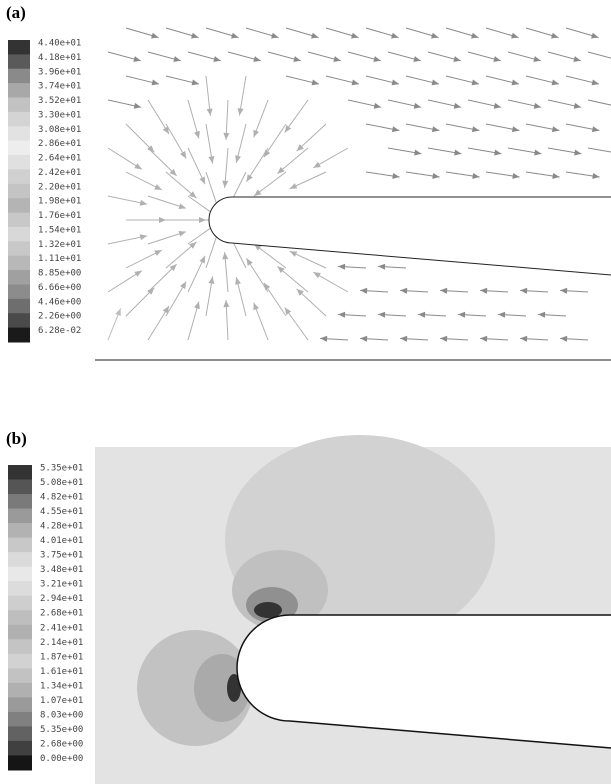 The image size is (611, 784). I want to click on colorbar-label: 4.46e+00, so click(59, 302).